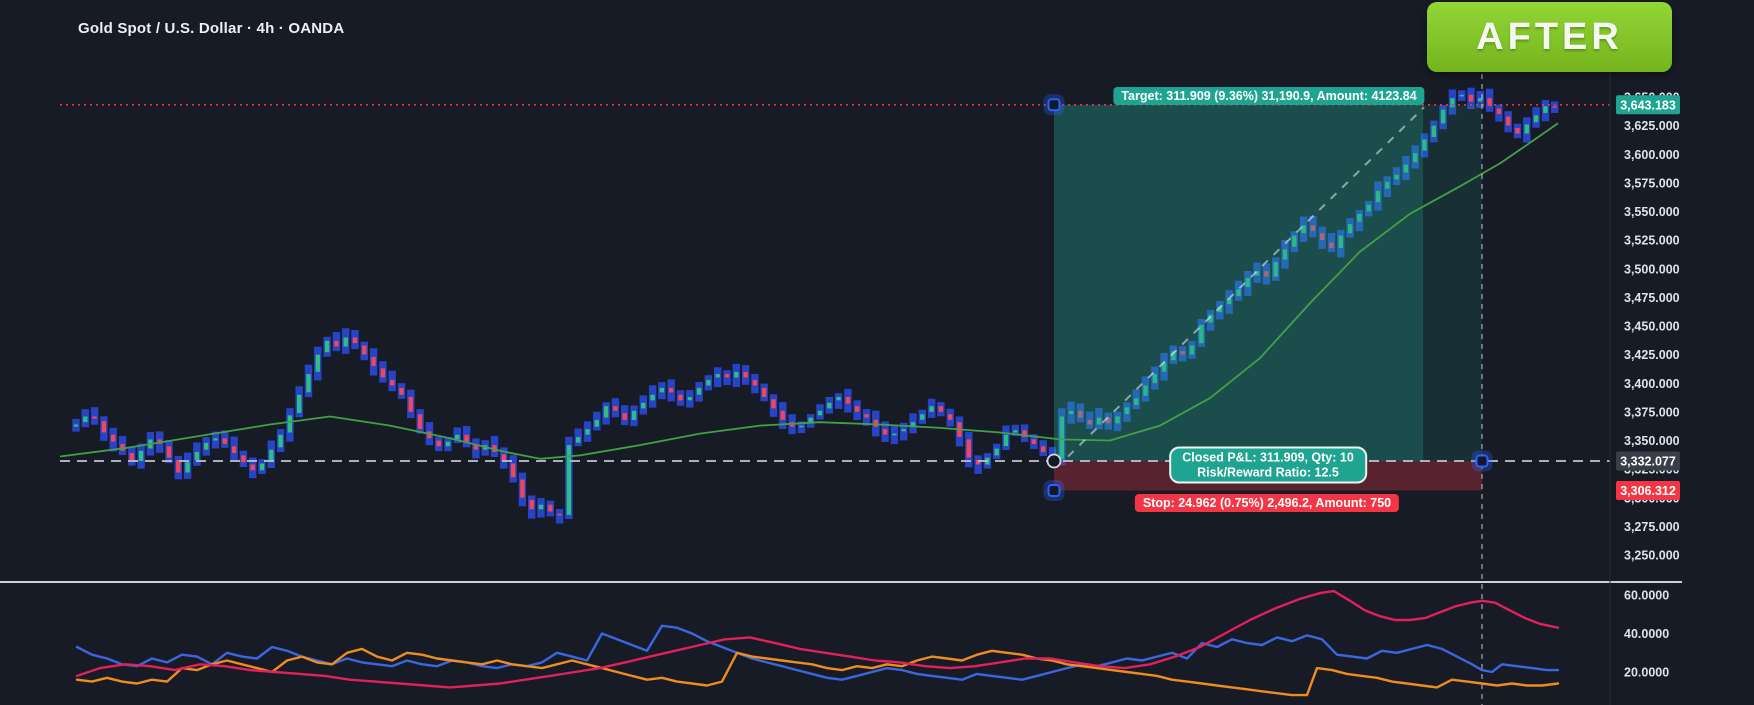  Describe the element at coordinates (1652, 441) in the screenshot. I see `price-tick: 3,350.000` at that location.